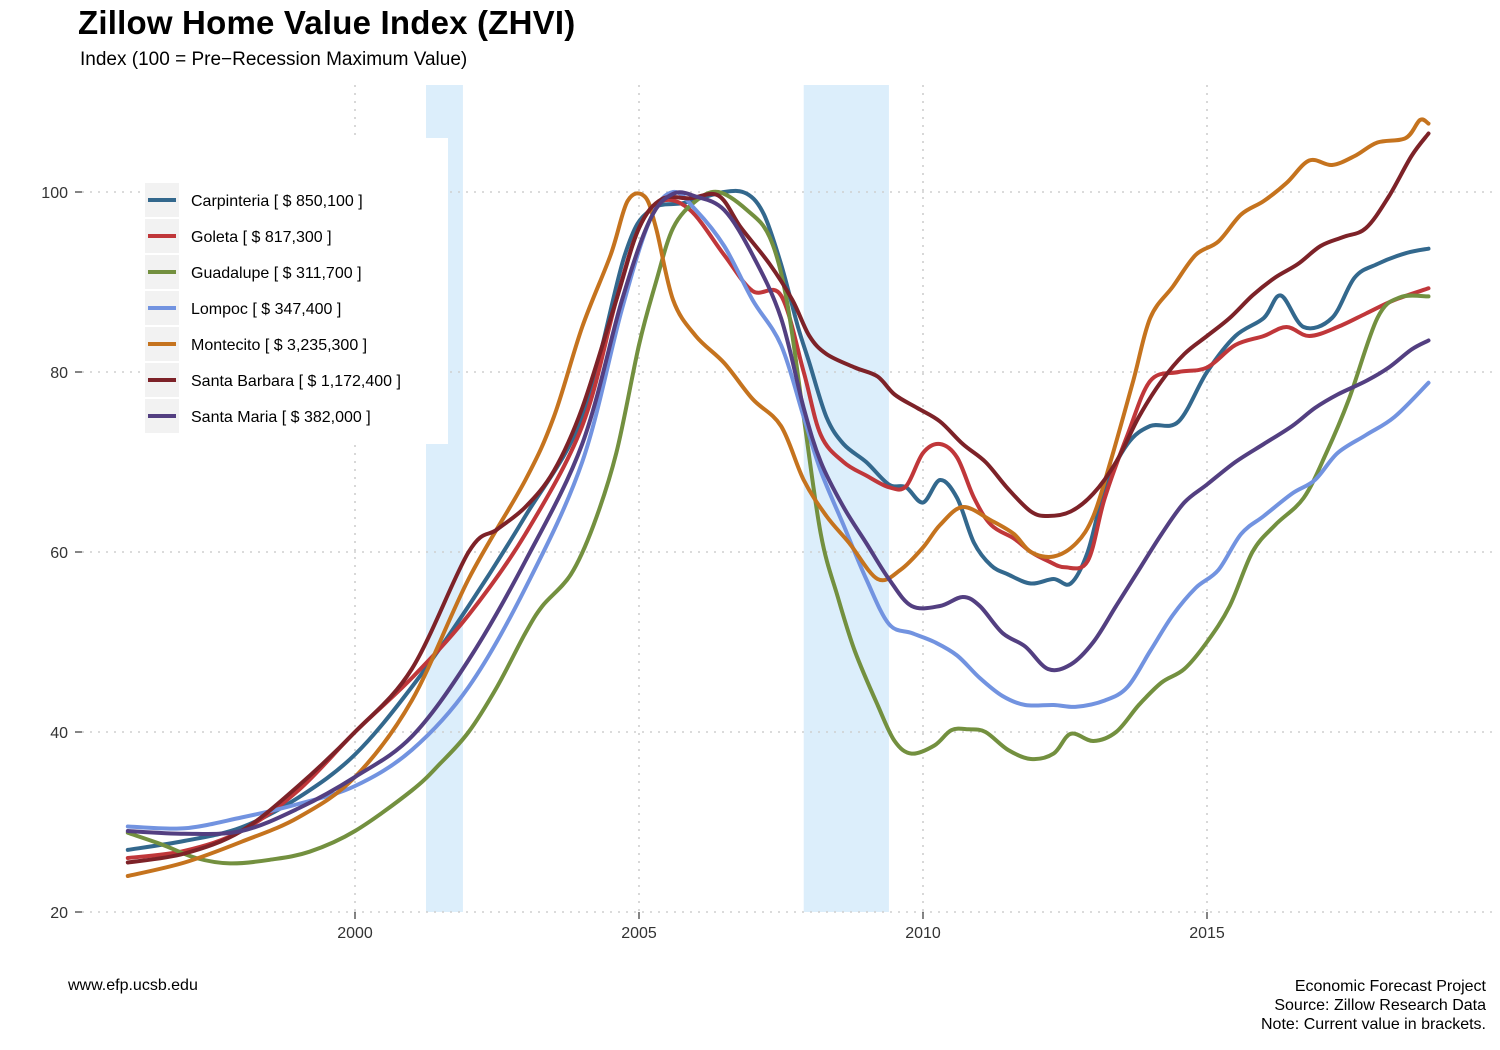 The image size is (1500, 1050). I want to click on y-tick-label: 100, so click(54, 193).